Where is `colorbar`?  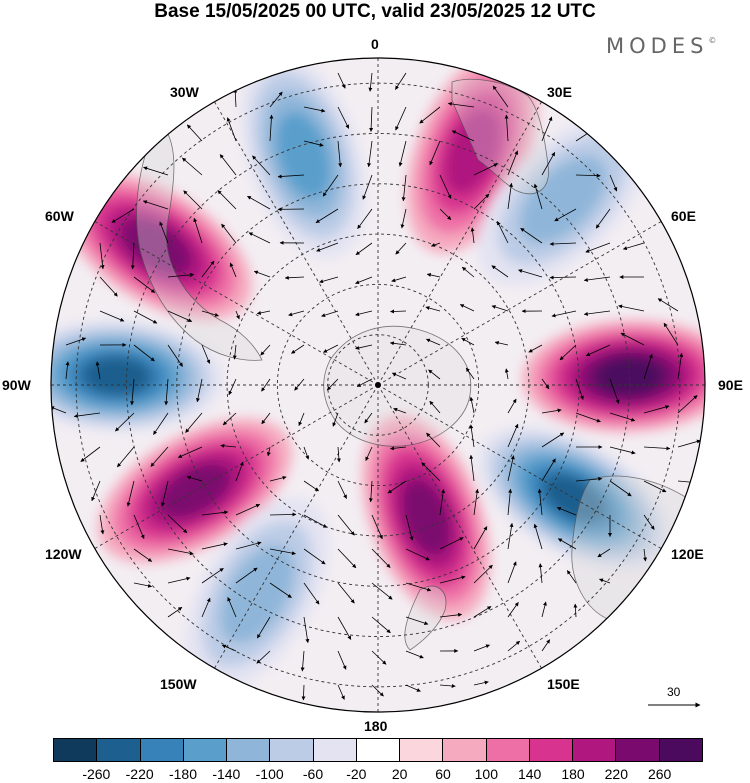 colorbar is located at coordinates (378, 750).